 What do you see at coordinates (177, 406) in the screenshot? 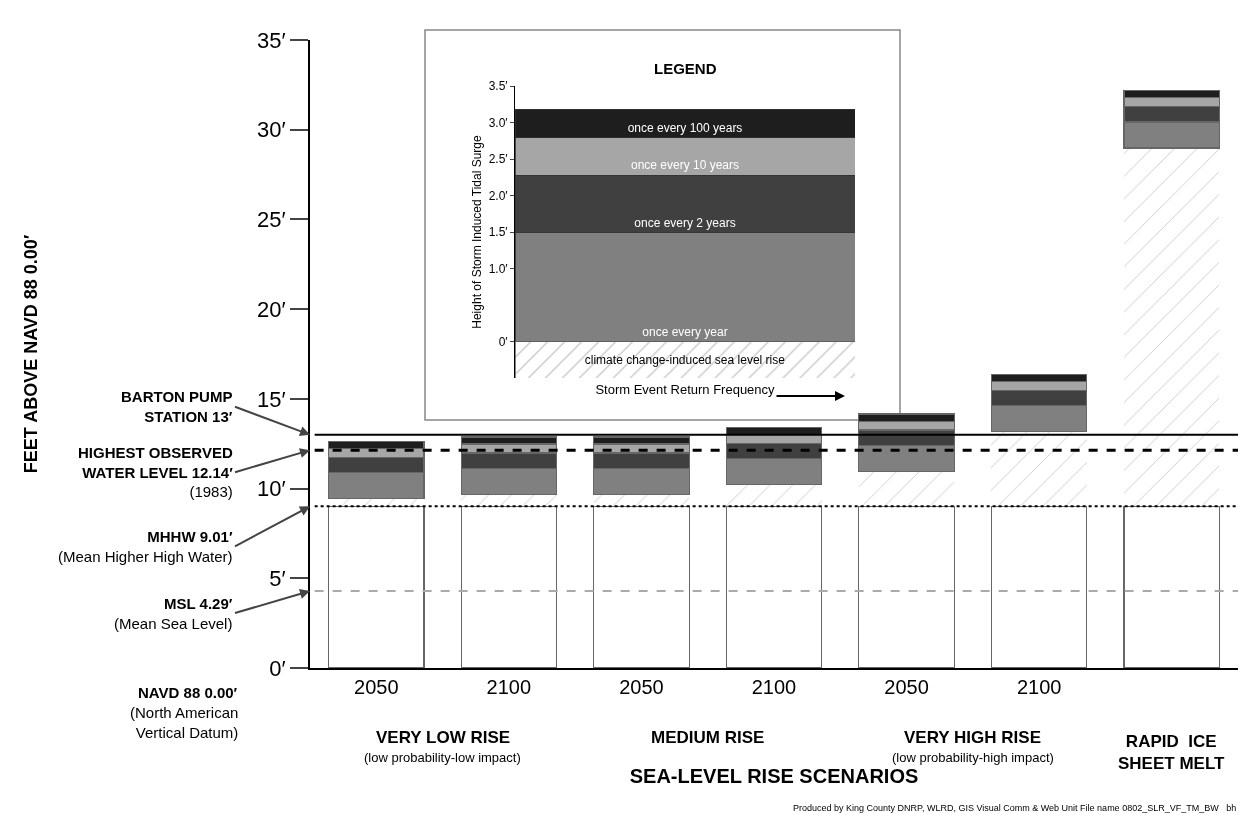
I see `ref-line-label: BARTON PUMP STATION 13′` at bounding box center [177, 406].